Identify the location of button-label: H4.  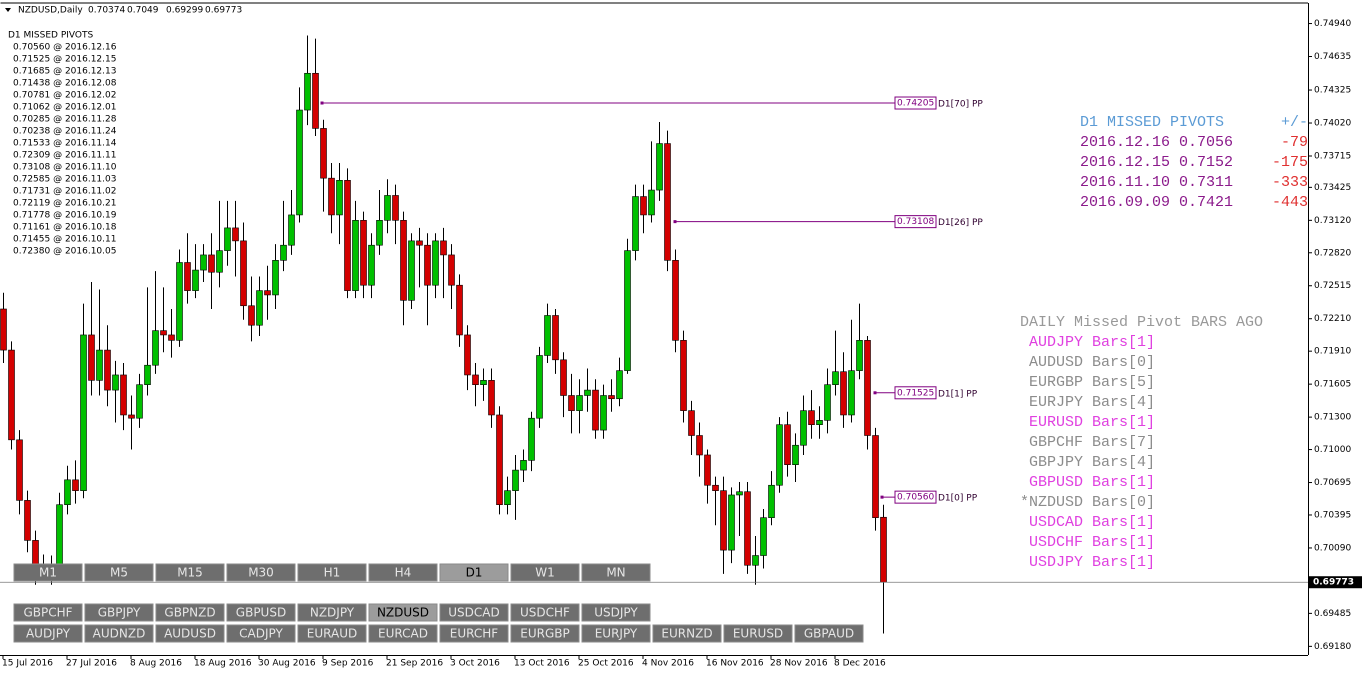
(403, 573).